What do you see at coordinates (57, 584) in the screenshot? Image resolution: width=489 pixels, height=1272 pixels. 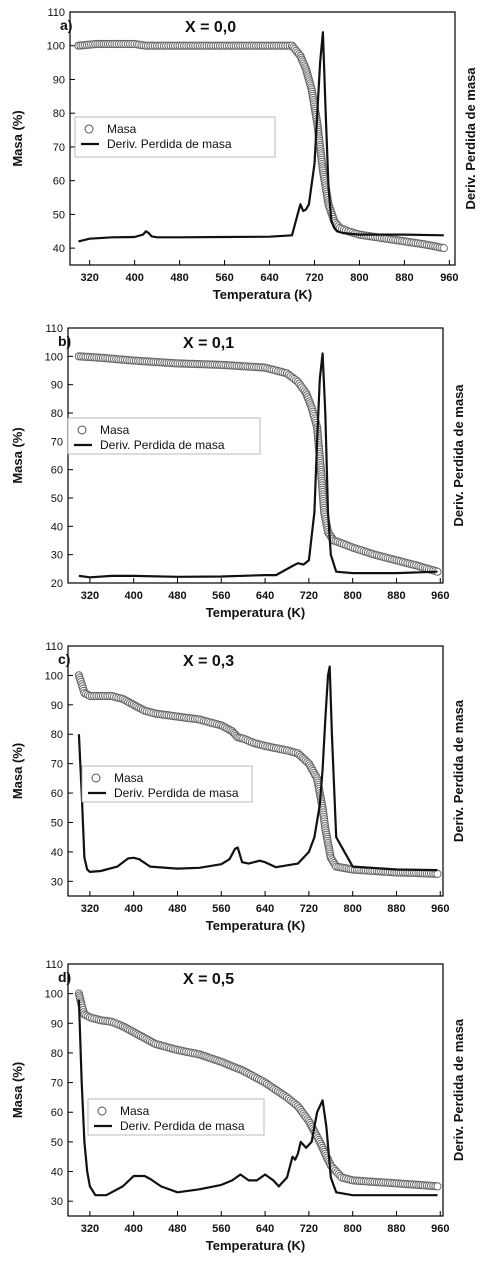 I see `y-tick-label: 20` at bounding box center [57, 584].